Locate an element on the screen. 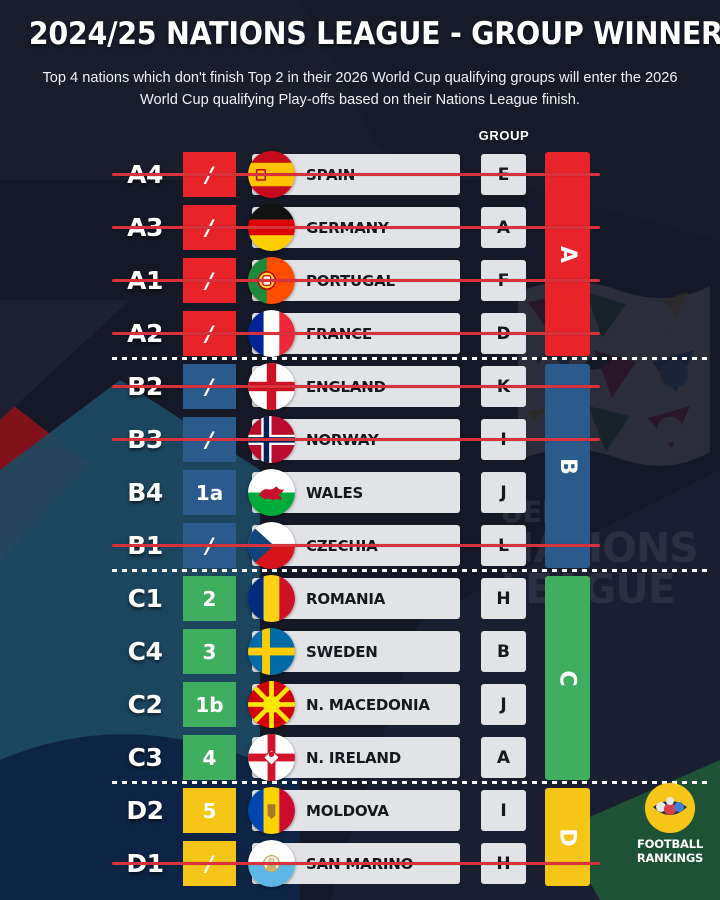  table-row: A1/PORTUGAL F is located at coordinates (360, 280).